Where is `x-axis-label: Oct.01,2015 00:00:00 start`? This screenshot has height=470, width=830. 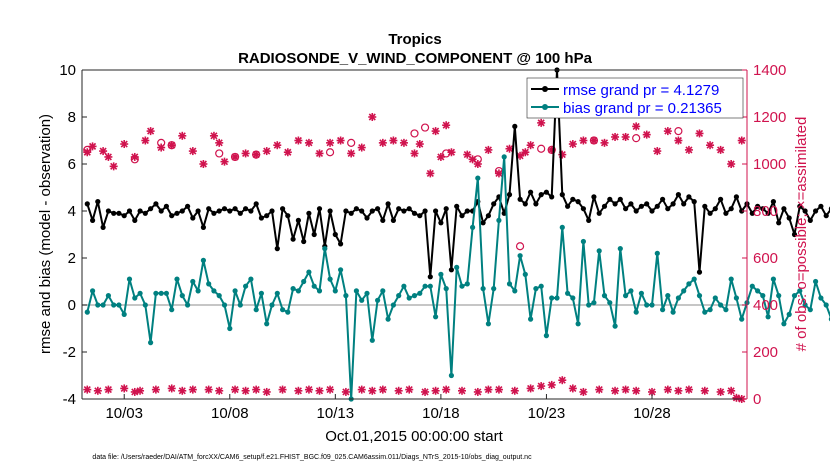 x-axis-label: Oct.01,2015 00:00:00 start is located at coordinates (414, 436).